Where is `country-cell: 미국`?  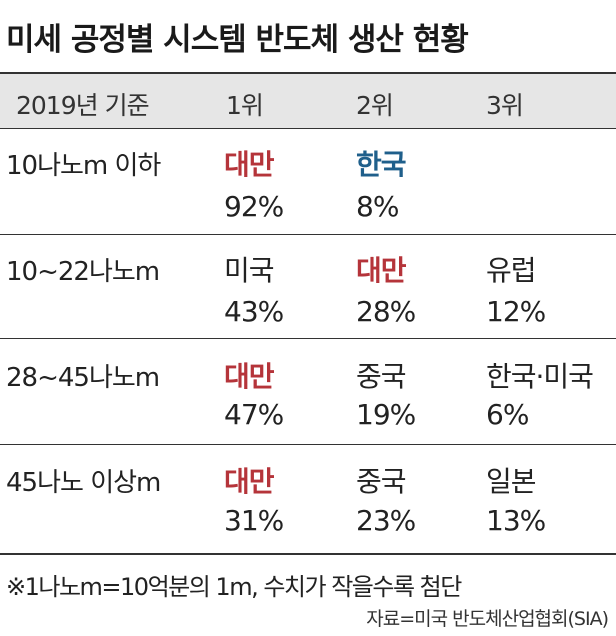
country-cell: 미국 is located at coordinates (249, 270).